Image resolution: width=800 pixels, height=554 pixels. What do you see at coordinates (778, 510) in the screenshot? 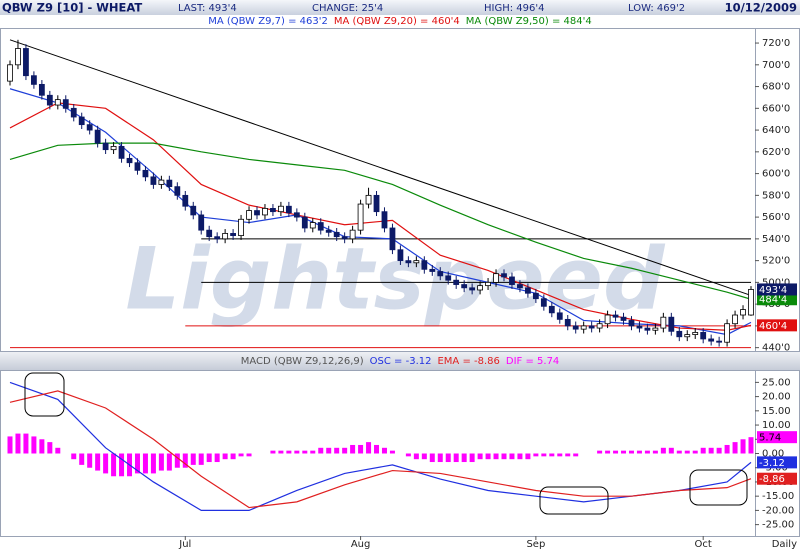
I see `y-tick-label: -20.00` at bounding box center [778, 510].